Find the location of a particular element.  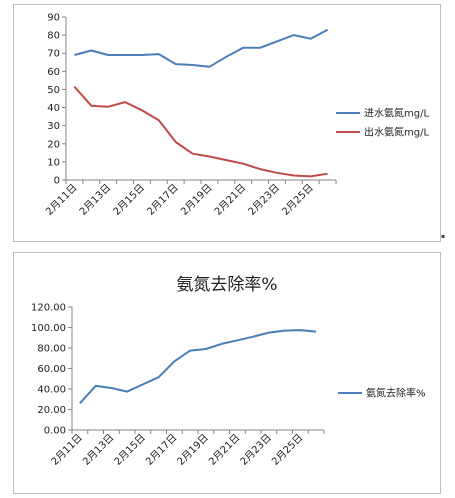

y-tick-label: 20.00 is located at coordinates (51, 410).